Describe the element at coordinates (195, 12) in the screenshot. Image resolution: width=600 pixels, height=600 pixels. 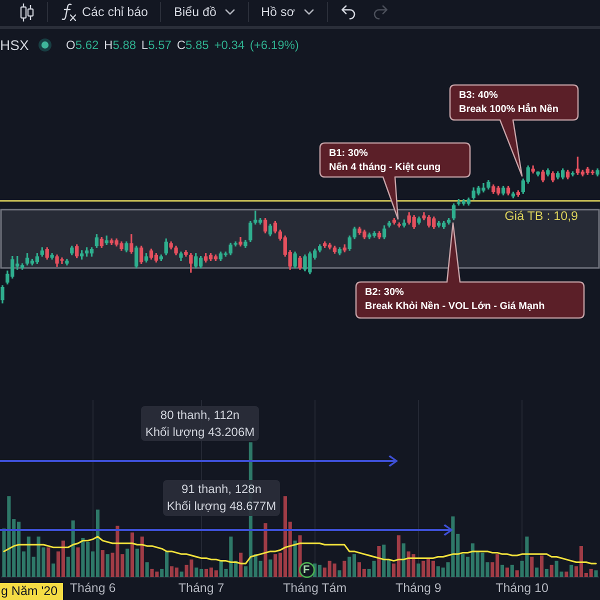
I see `text: Biểu đồ` at that location.